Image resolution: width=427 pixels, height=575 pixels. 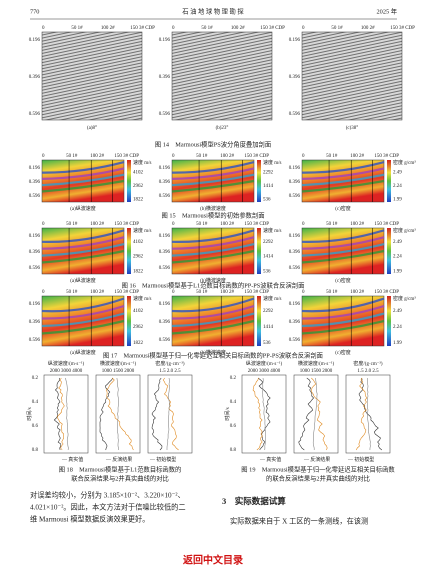 I want to click on body-text: 对误差均较小，分别为 3.185×10⁻²、3.220×10⁻²、, so click(x=107, y=495).